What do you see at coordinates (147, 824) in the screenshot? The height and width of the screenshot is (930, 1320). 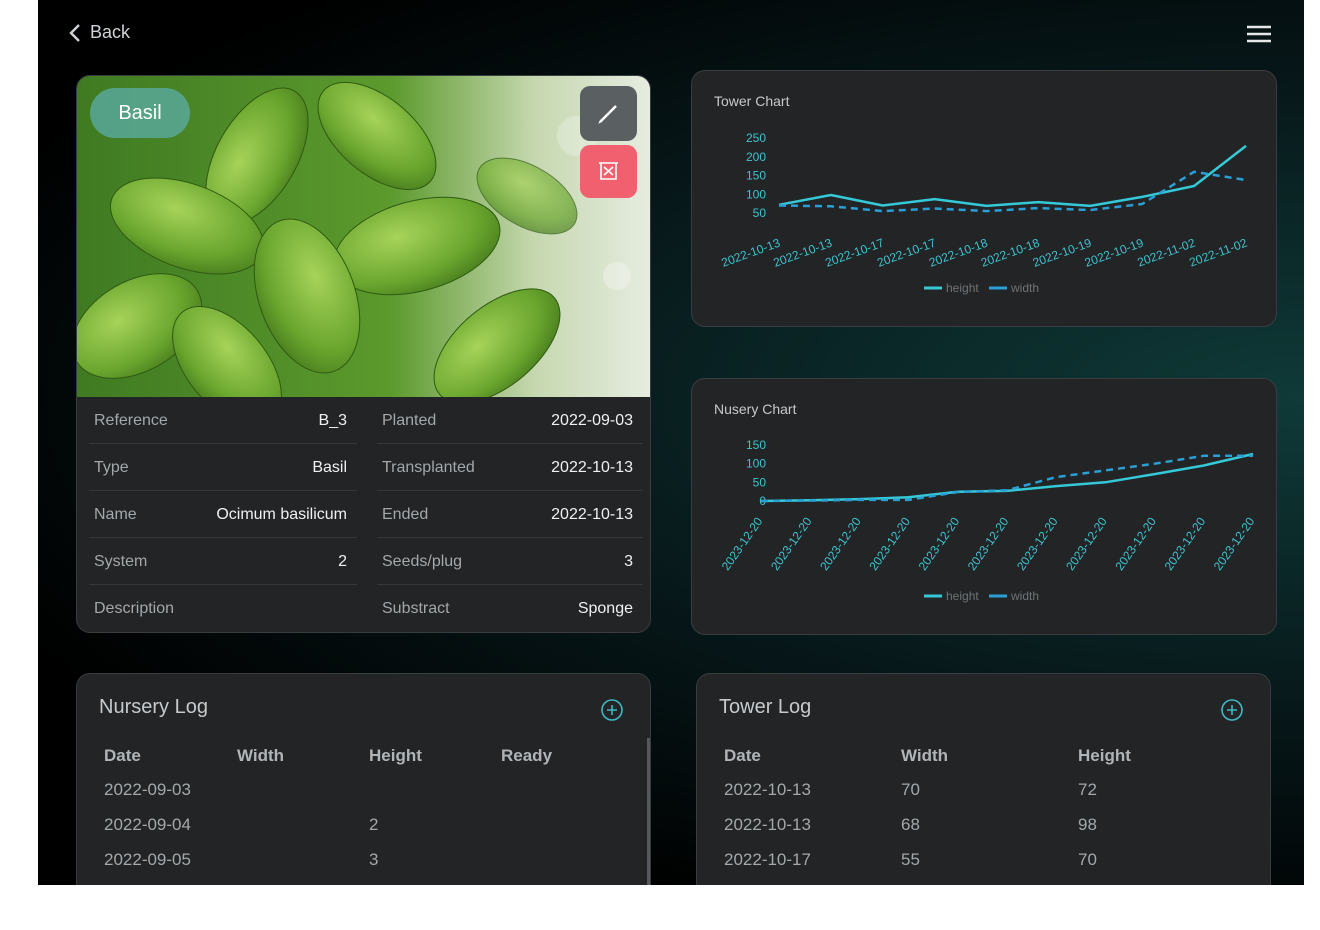 I see `log-cell: 2022-09-04` at bounding box center [147, 824].